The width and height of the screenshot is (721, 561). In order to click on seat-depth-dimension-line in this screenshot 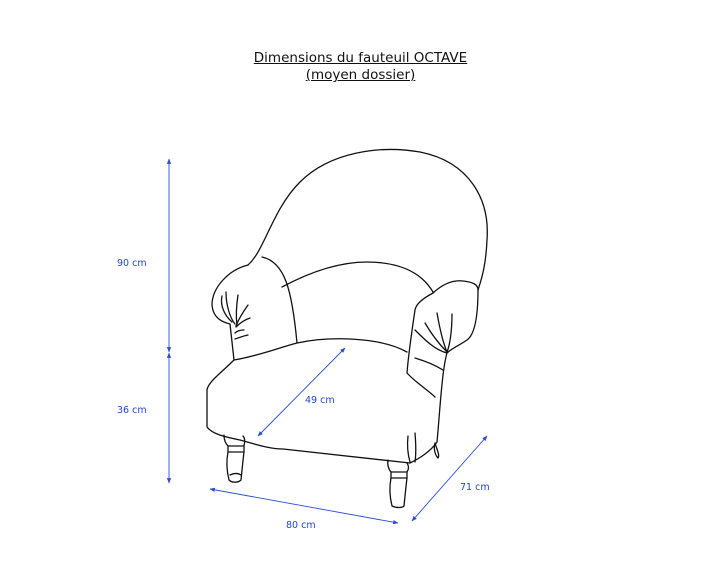, I will do `click(301, 392)`.